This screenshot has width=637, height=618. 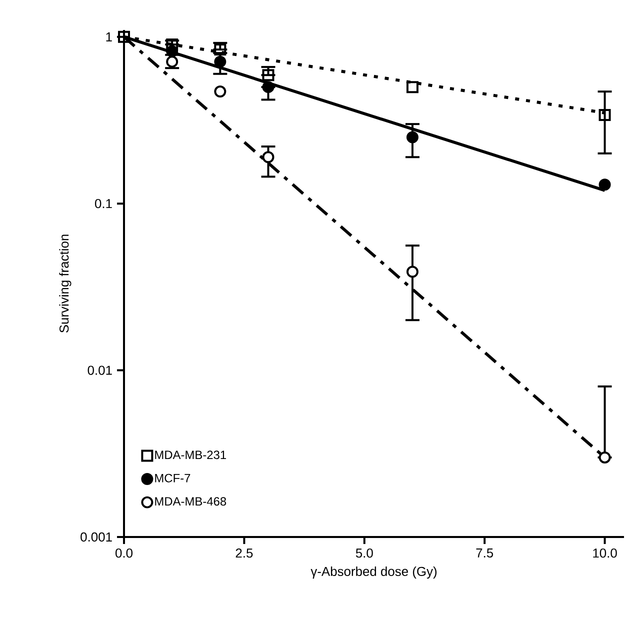 What do you see at coordinates (190, 501) in the screenshot?
I see `legend-label: MDA-MB-468` at bounding box center [190, 501].